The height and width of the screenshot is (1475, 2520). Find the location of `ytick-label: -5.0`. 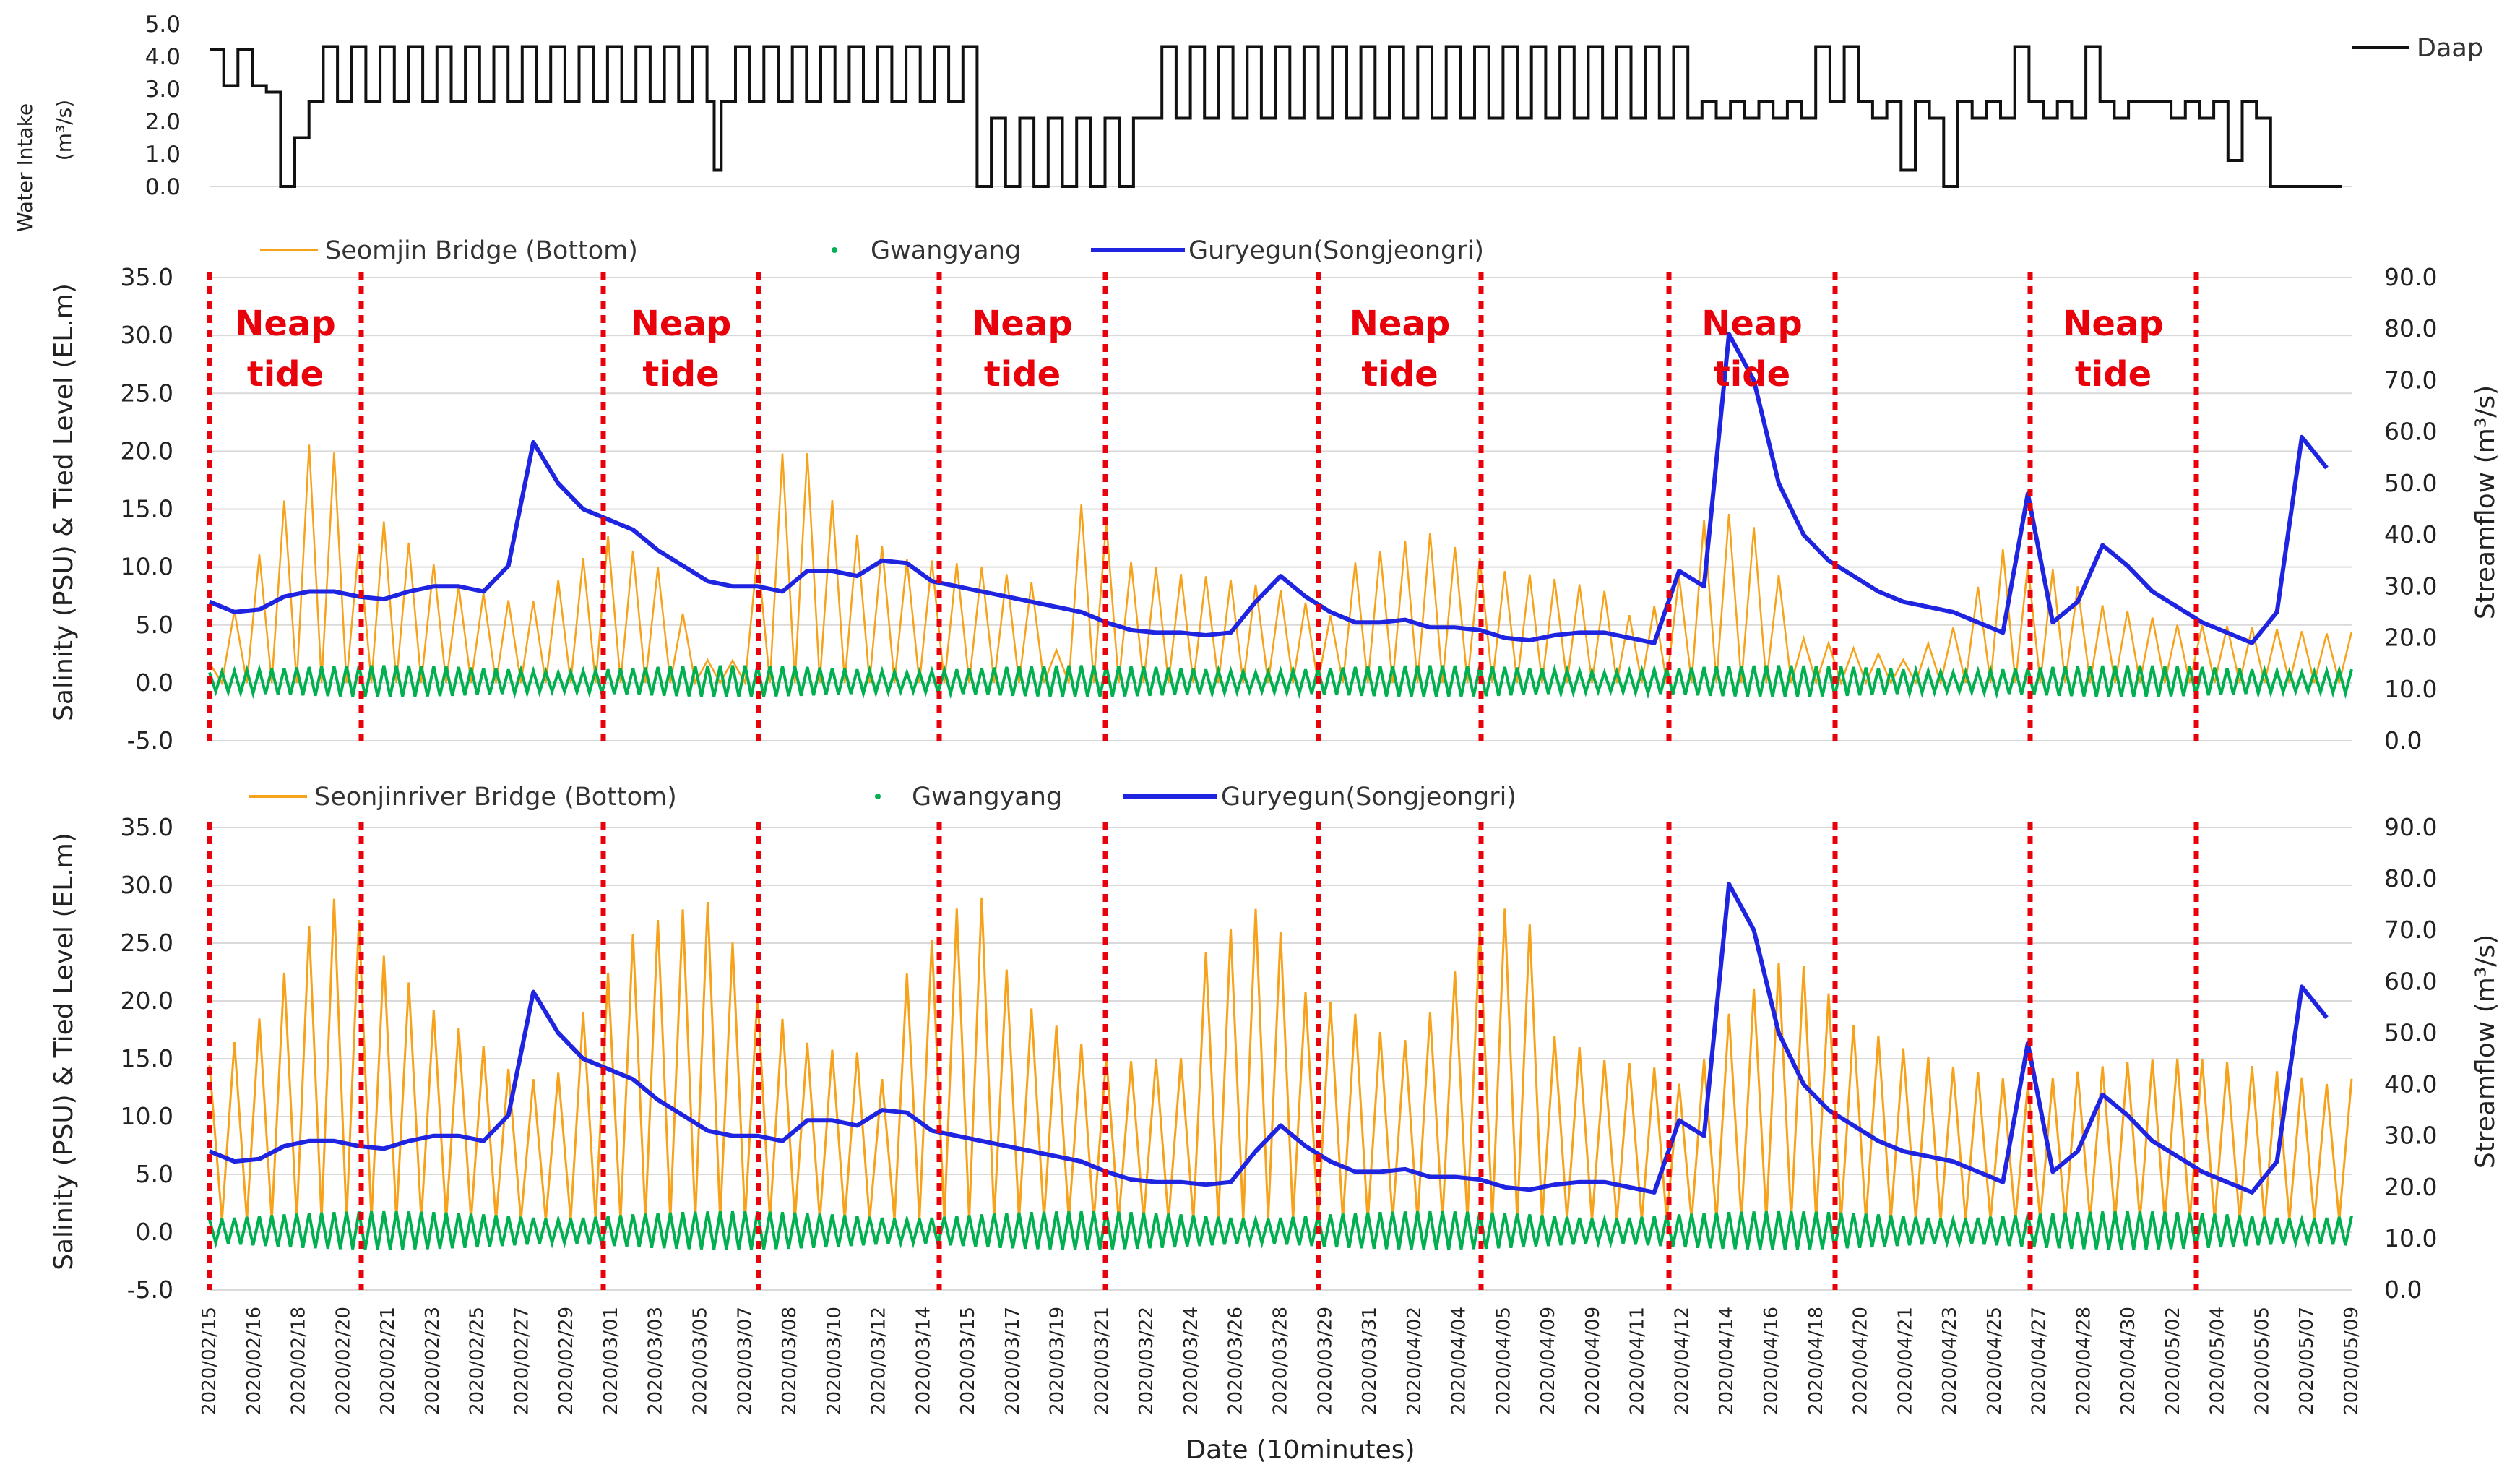

ytick-label: -5.0 is located at coordinates (150, 1290).